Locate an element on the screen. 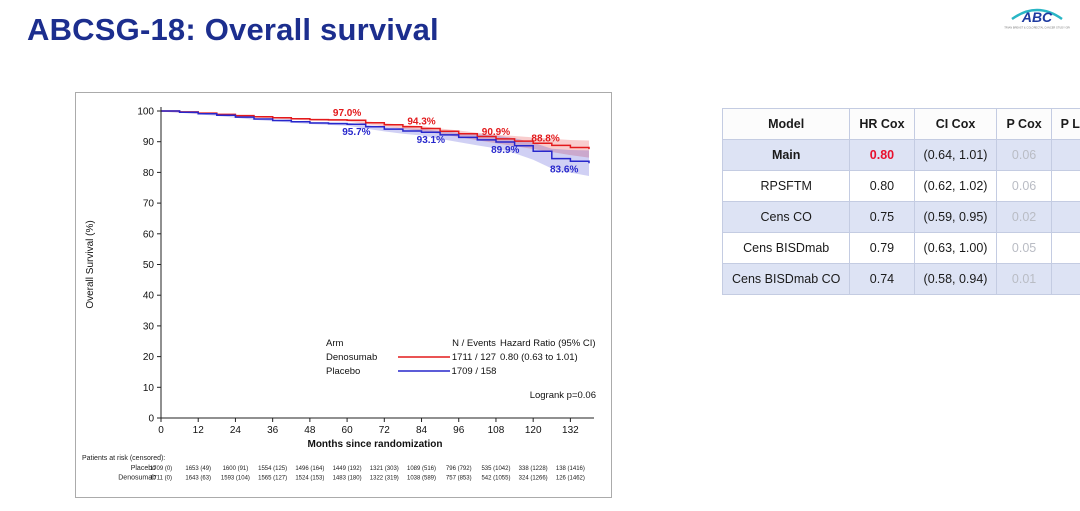 The width and height of the screenshot is (1080, 511). results-row-cens-co: Cens CO0.75(0.59, 0.95)0.020.02 is located at coordinates (900, 217).